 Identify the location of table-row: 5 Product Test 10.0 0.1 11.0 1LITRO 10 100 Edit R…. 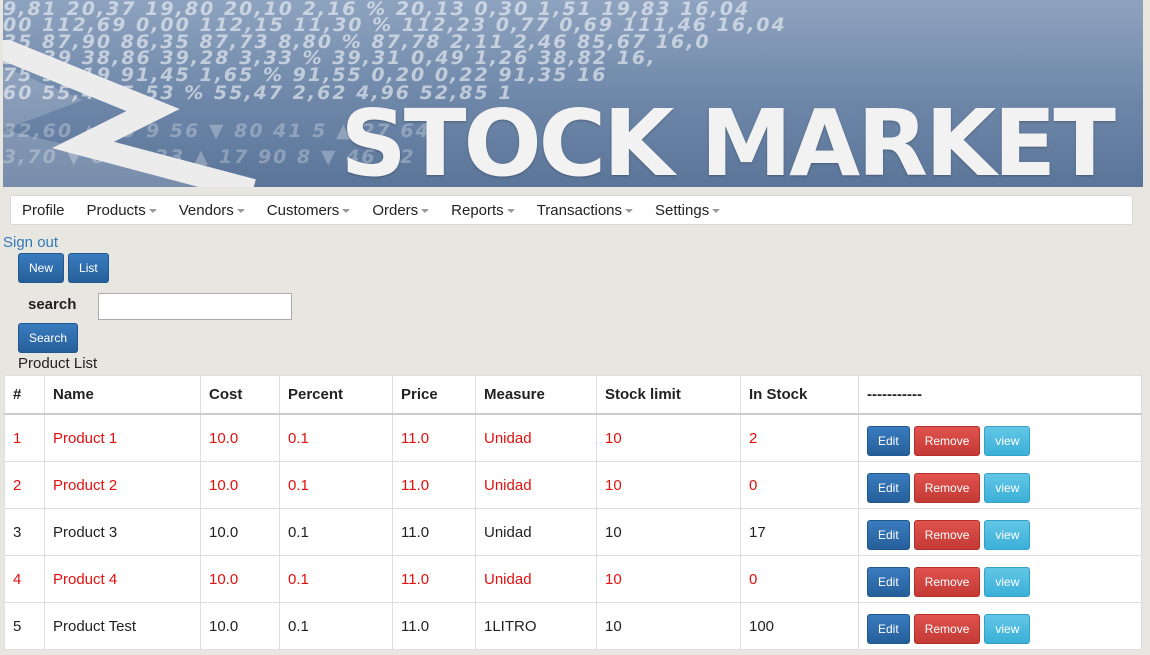
(573, 626).